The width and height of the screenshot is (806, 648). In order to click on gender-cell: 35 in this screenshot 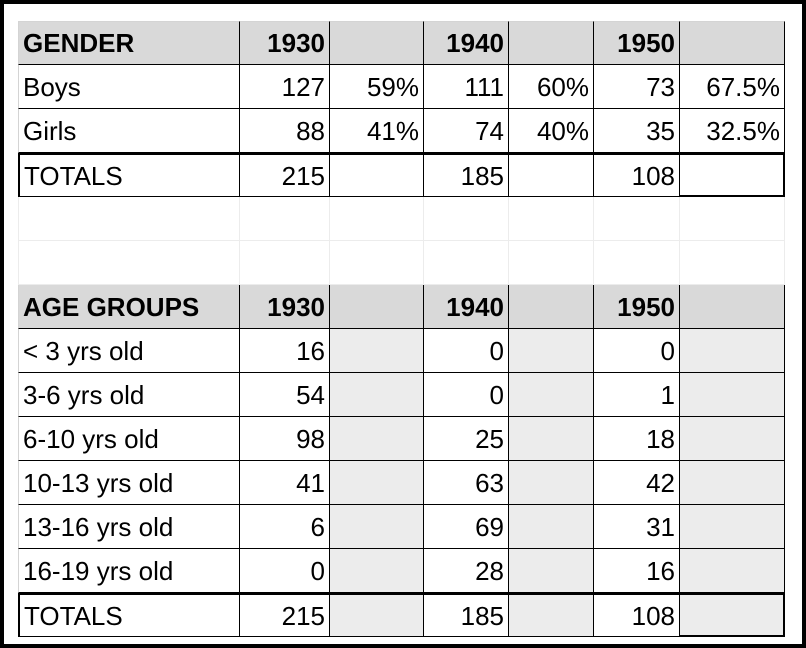, I will do `click(637, 131)`.